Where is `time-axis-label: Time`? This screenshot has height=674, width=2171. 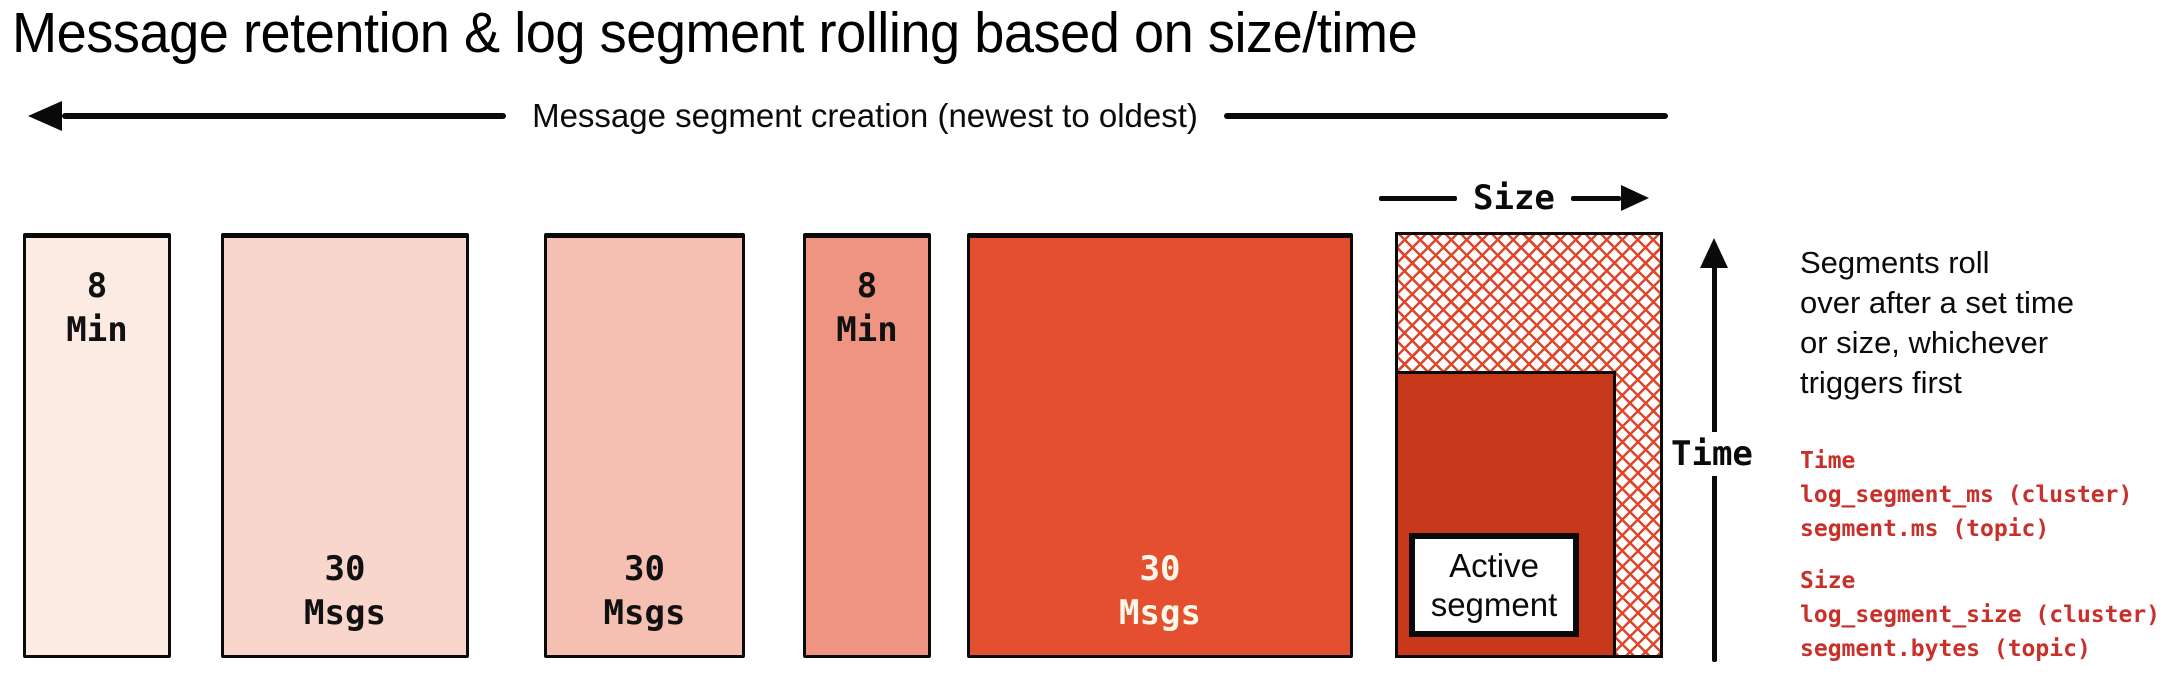 time-axis-label: Time is located at coordinates (1712, 454).